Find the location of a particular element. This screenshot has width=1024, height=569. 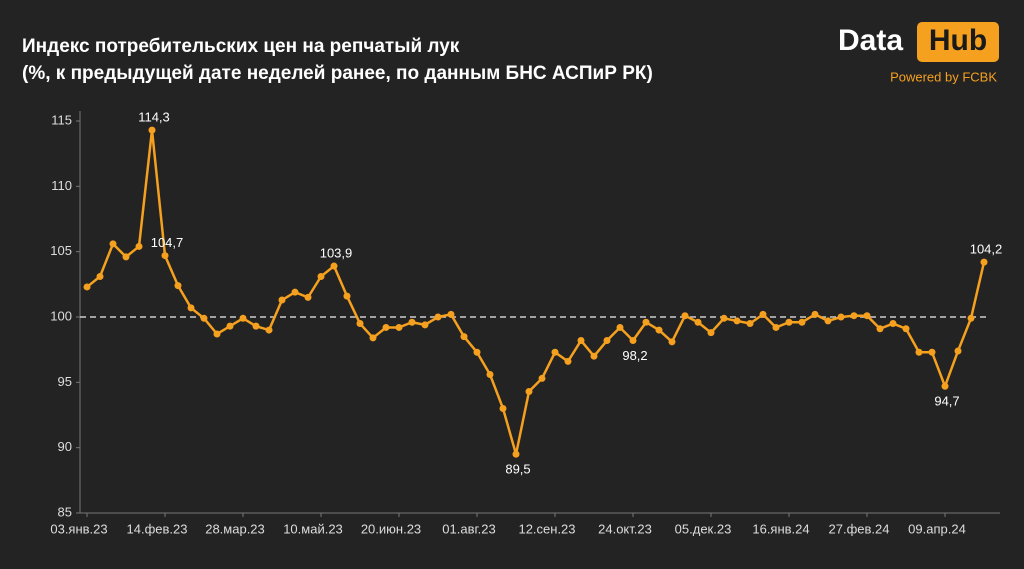

x-tick-label: 27.фев.24 is located at coordinates (859, 528).